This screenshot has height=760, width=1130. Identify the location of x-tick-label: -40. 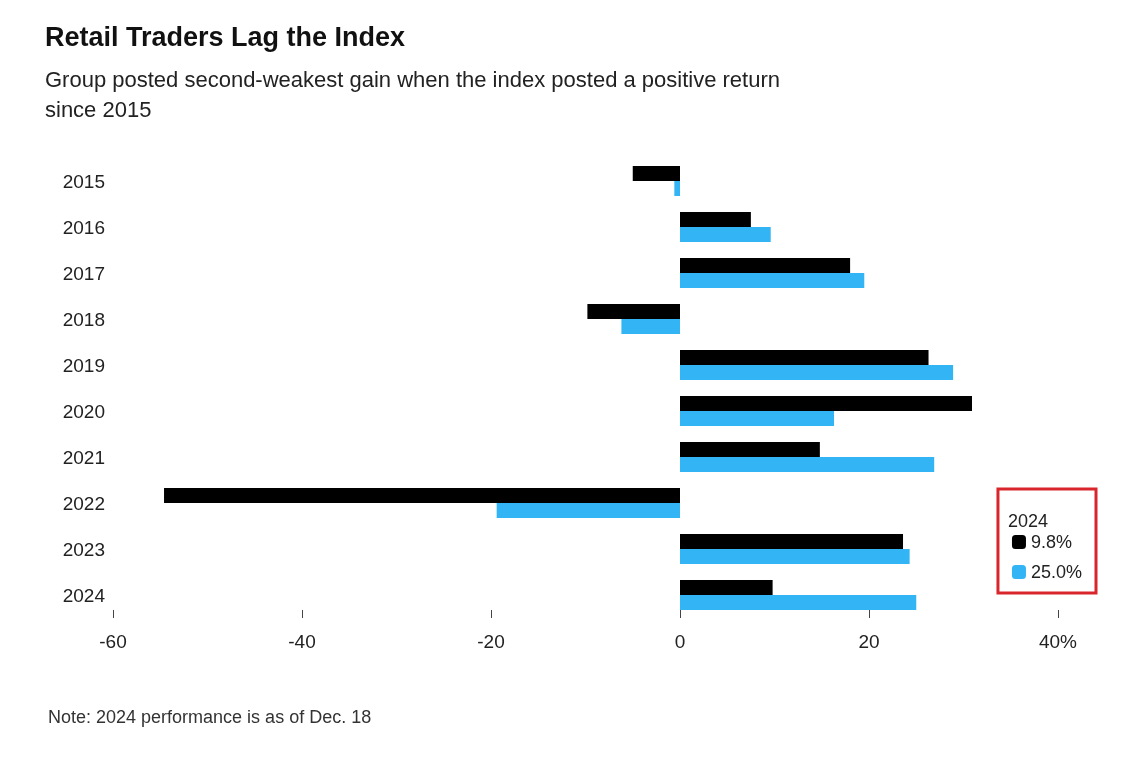
(302, 641).